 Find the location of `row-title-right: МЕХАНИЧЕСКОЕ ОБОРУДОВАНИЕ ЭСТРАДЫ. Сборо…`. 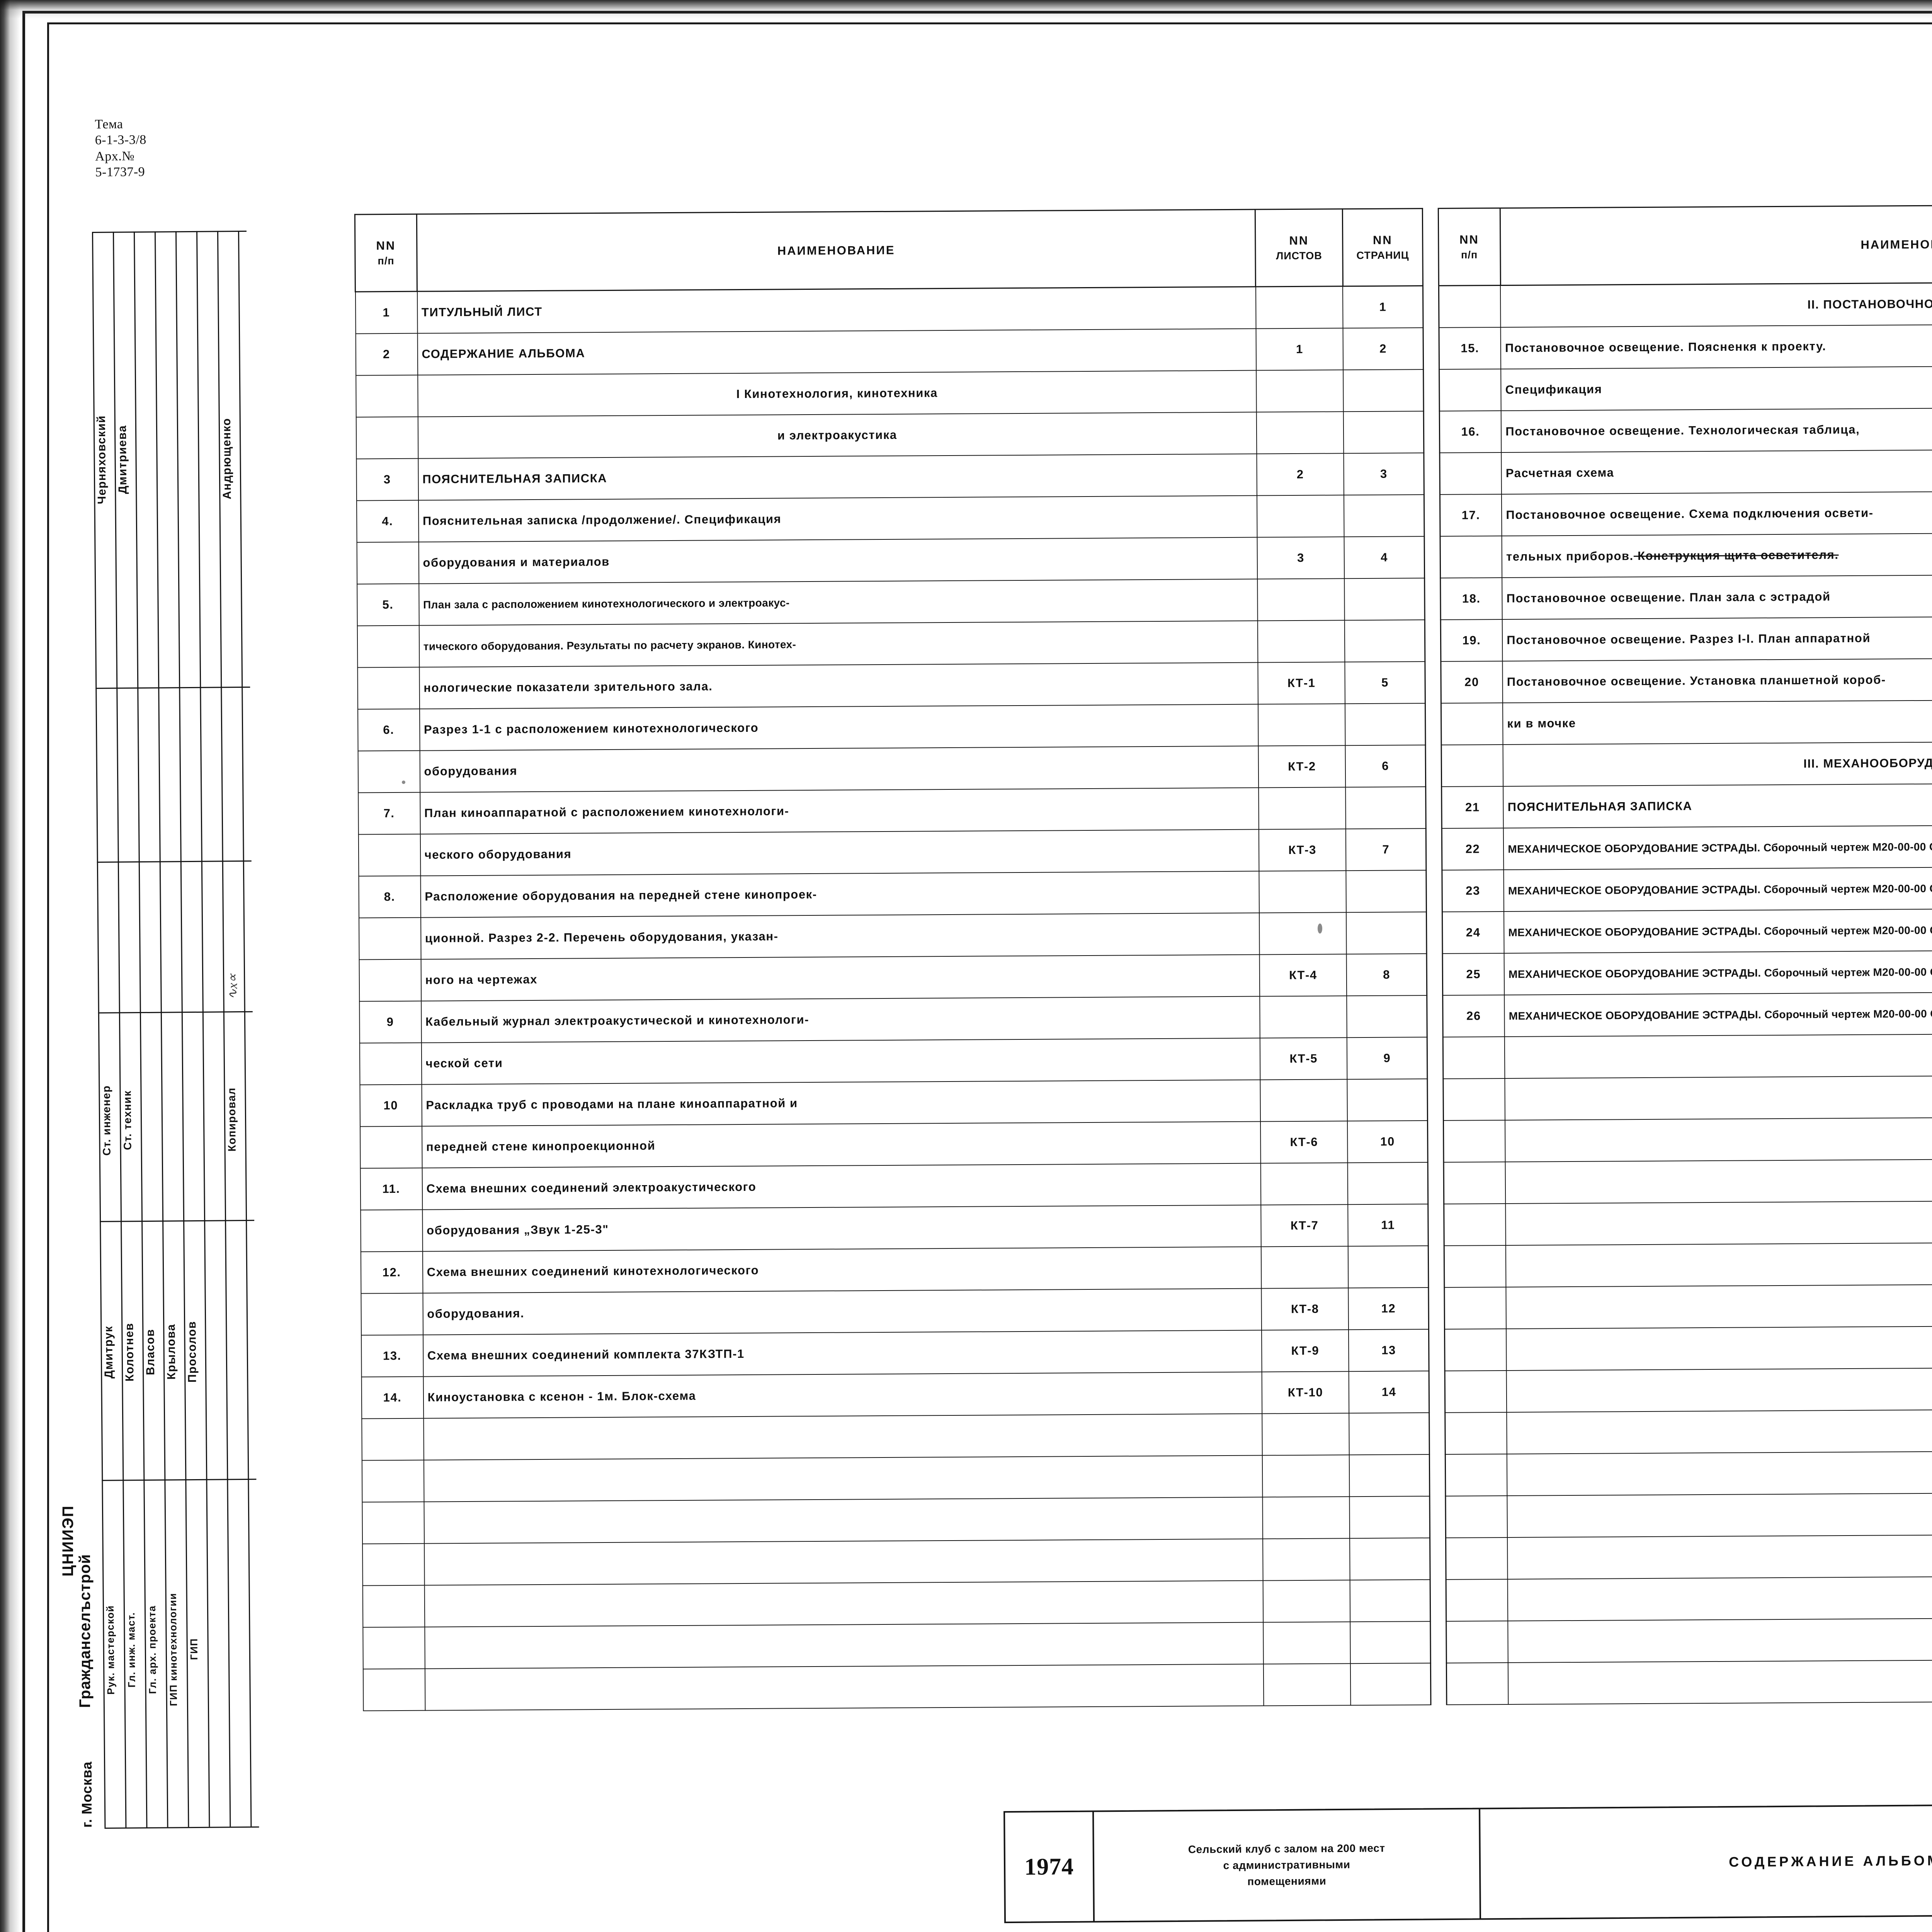

row-title-right: МЕХАНИЧЕСКОЕ ОБОРУДОВАНИЕ ЭСТРАДЫ. Сборо… is located at coordinates (1717, 847).